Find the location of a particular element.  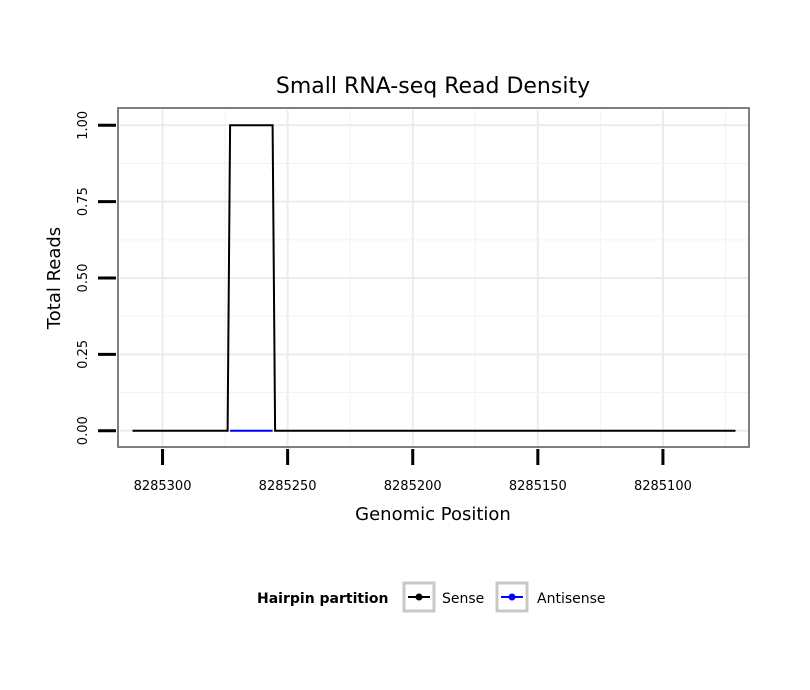

x-tick-label: 8285150 is located at coordinates (538, 486).